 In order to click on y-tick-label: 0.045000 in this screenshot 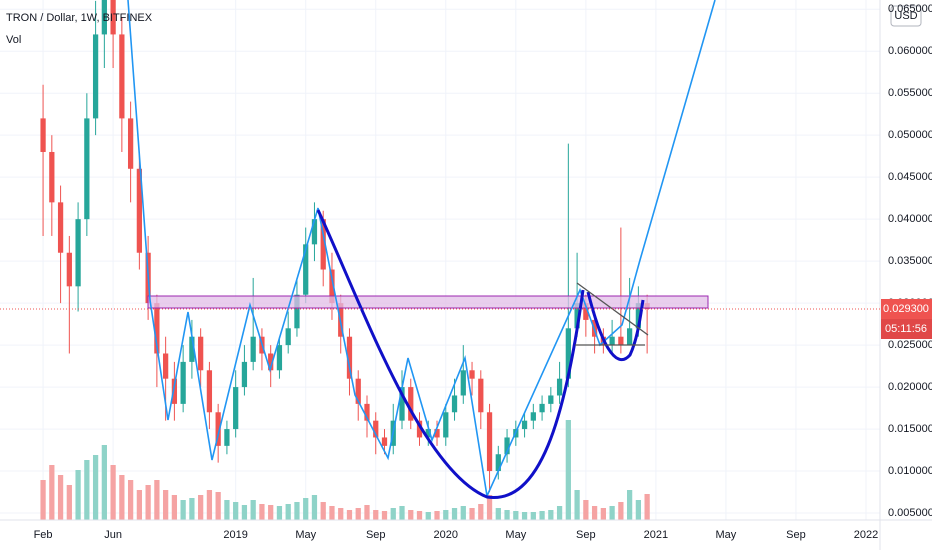, I will do `click(910, 177)`.